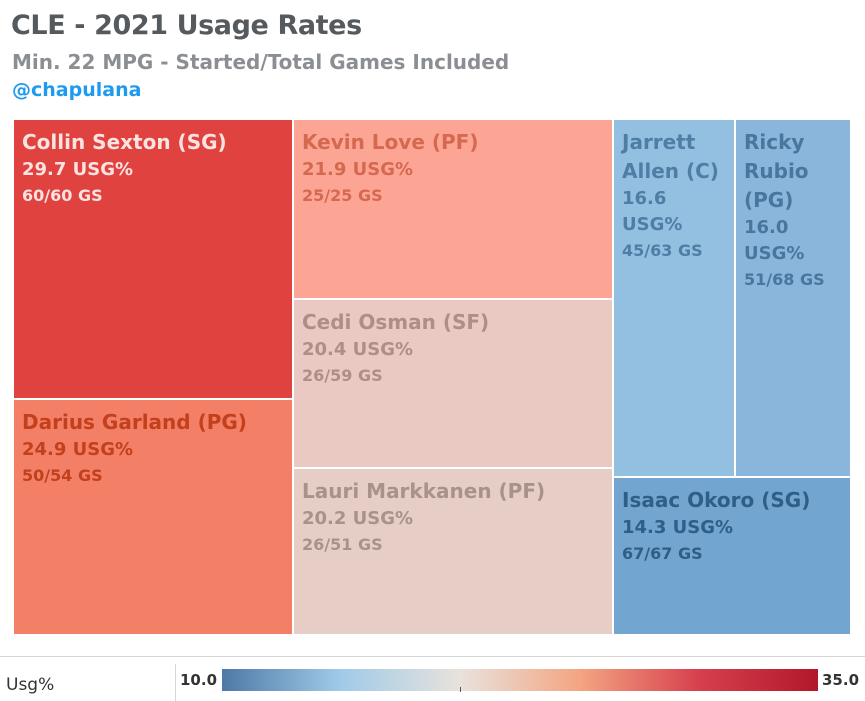 The image size is (865, 701). Describe the element at coordinates (390, 142) in the screenshot. I see `player-name: Kevin Love (PF)` at that location.